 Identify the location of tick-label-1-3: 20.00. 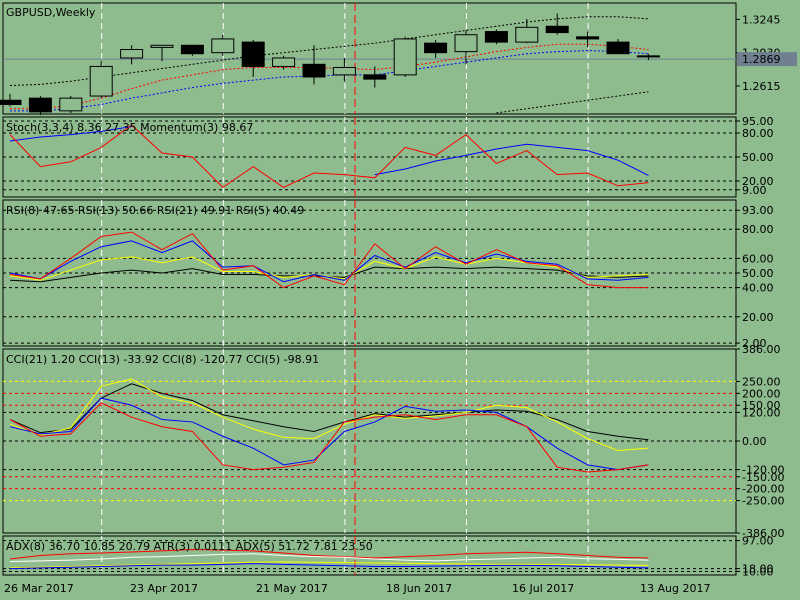
(758, 181).